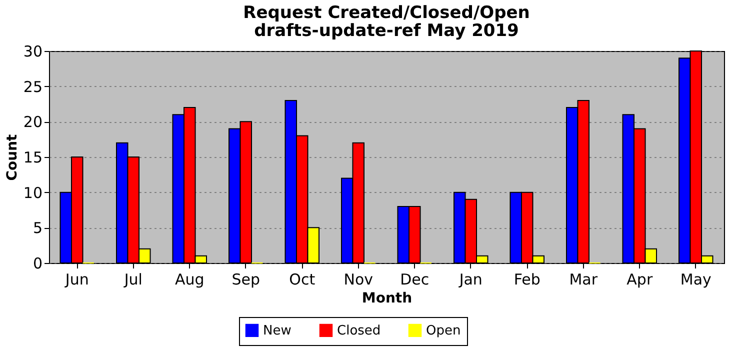  I want to click on x-axis-title: Month, so click(387, 298).